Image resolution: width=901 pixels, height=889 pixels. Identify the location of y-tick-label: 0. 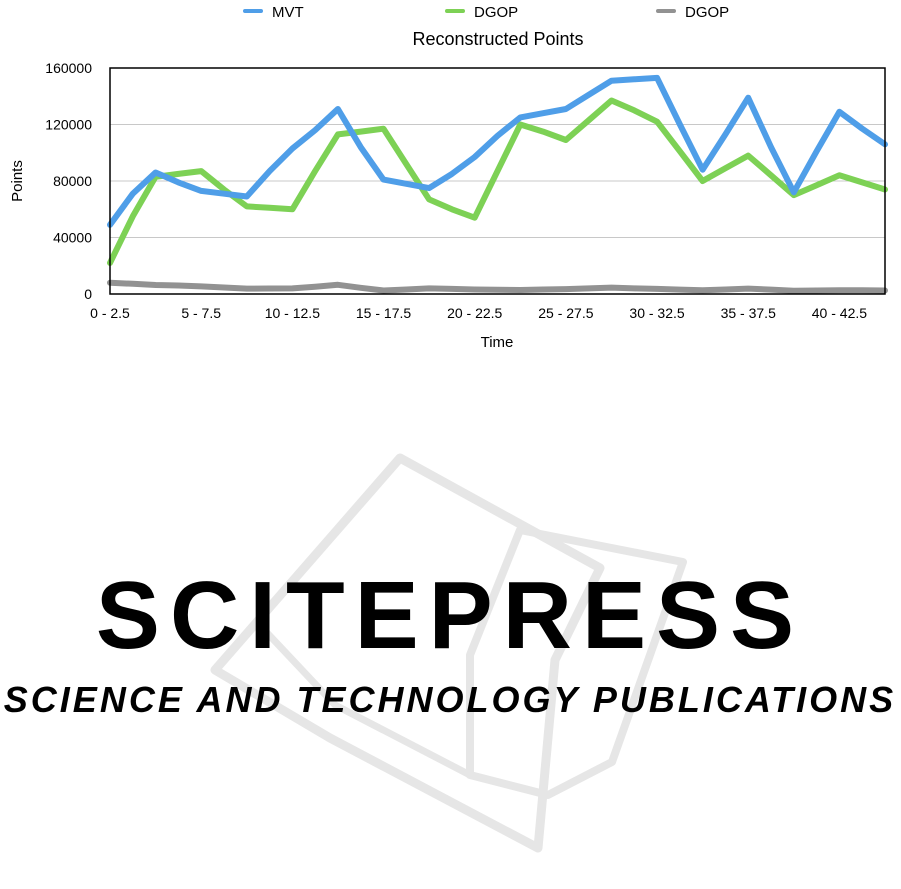
(88, 294).